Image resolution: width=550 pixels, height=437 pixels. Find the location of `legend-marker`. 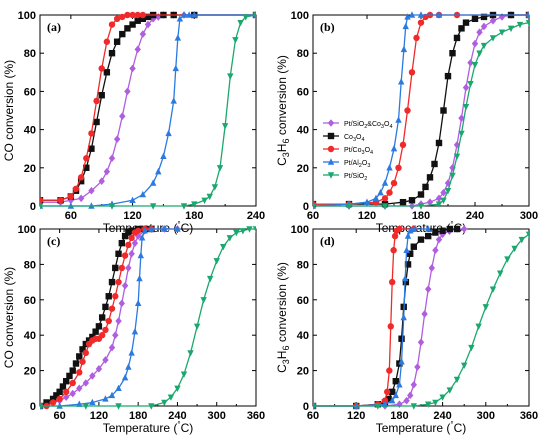

legend-marker is located at coordinates (331, 175).